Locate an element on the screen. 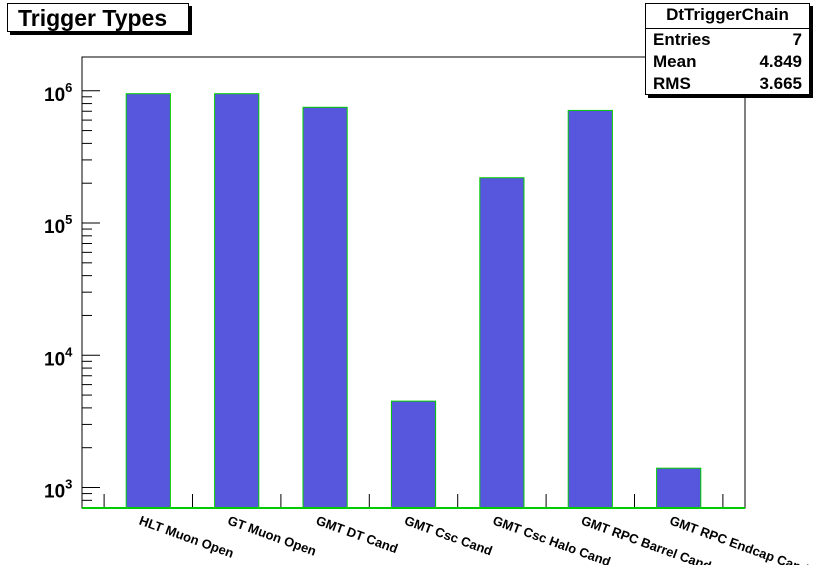  y-tick-labels: 10³ 10⁴ 10⁵ 10⁶ is located at coordinates (58, 291).